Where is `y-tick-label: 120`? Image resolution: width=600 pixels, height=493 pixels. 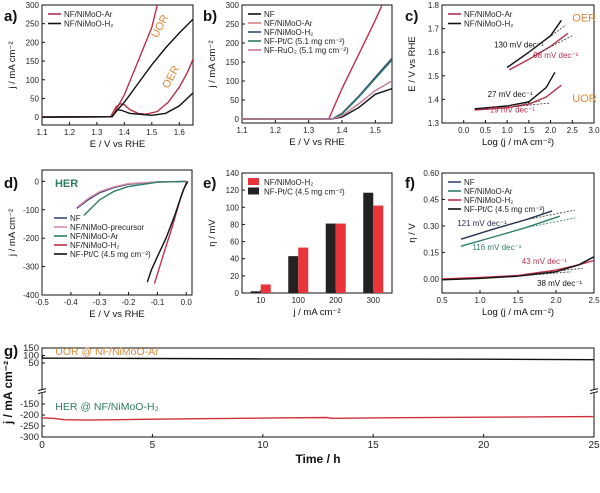
y-tick-label: 120 is located at coordinates (233, 190).